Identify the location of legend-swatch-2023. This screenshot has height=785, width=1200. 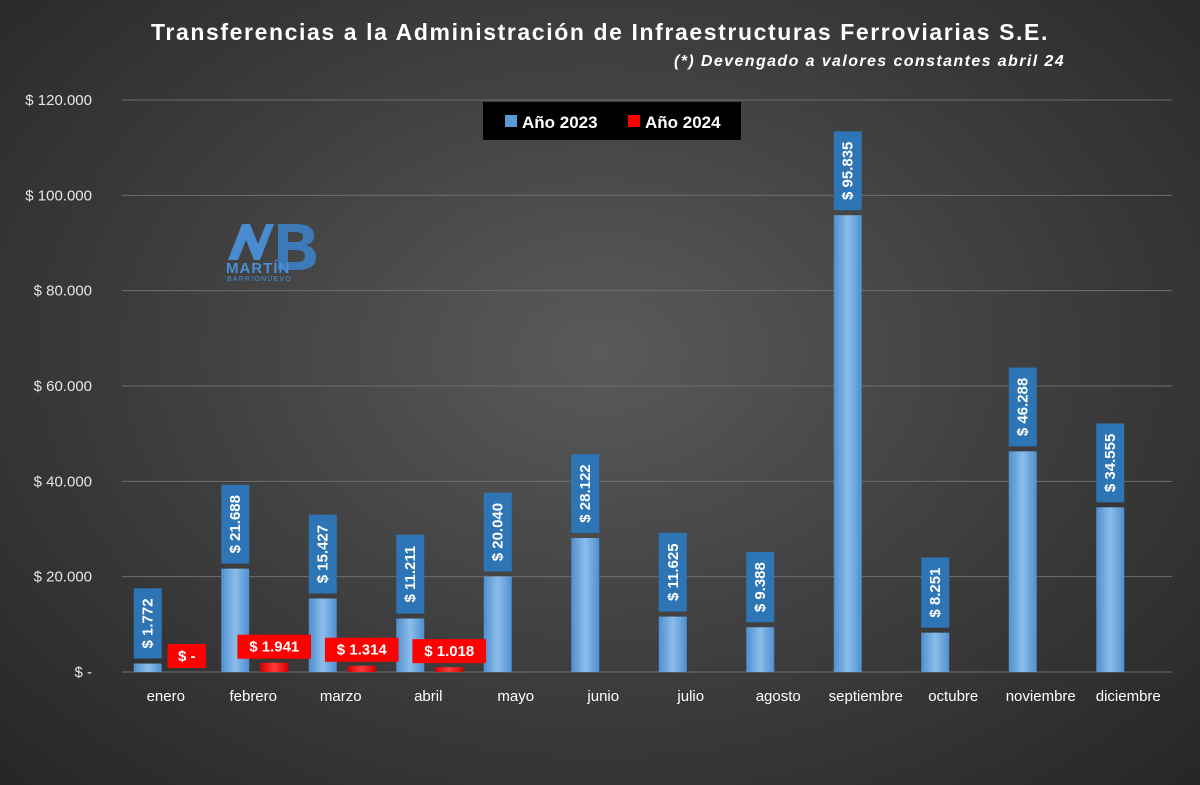
(511, 121).